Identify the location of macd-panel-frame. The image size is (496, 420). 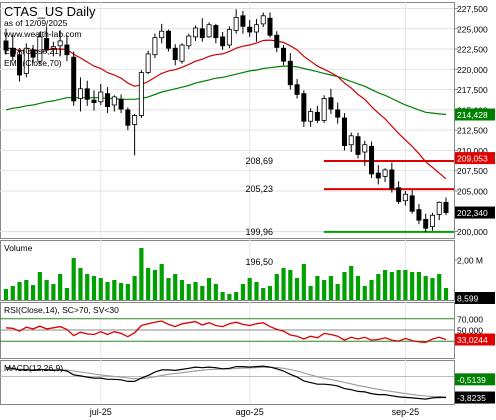
(227, 382).